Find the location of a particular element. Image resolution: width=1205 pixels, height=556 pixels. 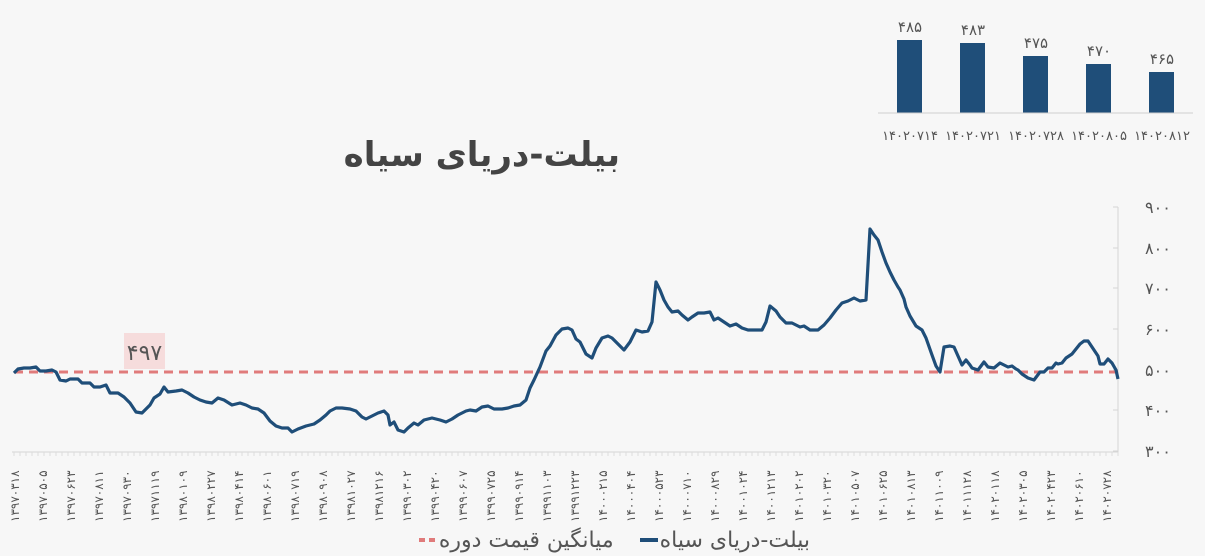

mini-bars is located at coordinates (1035, 76).